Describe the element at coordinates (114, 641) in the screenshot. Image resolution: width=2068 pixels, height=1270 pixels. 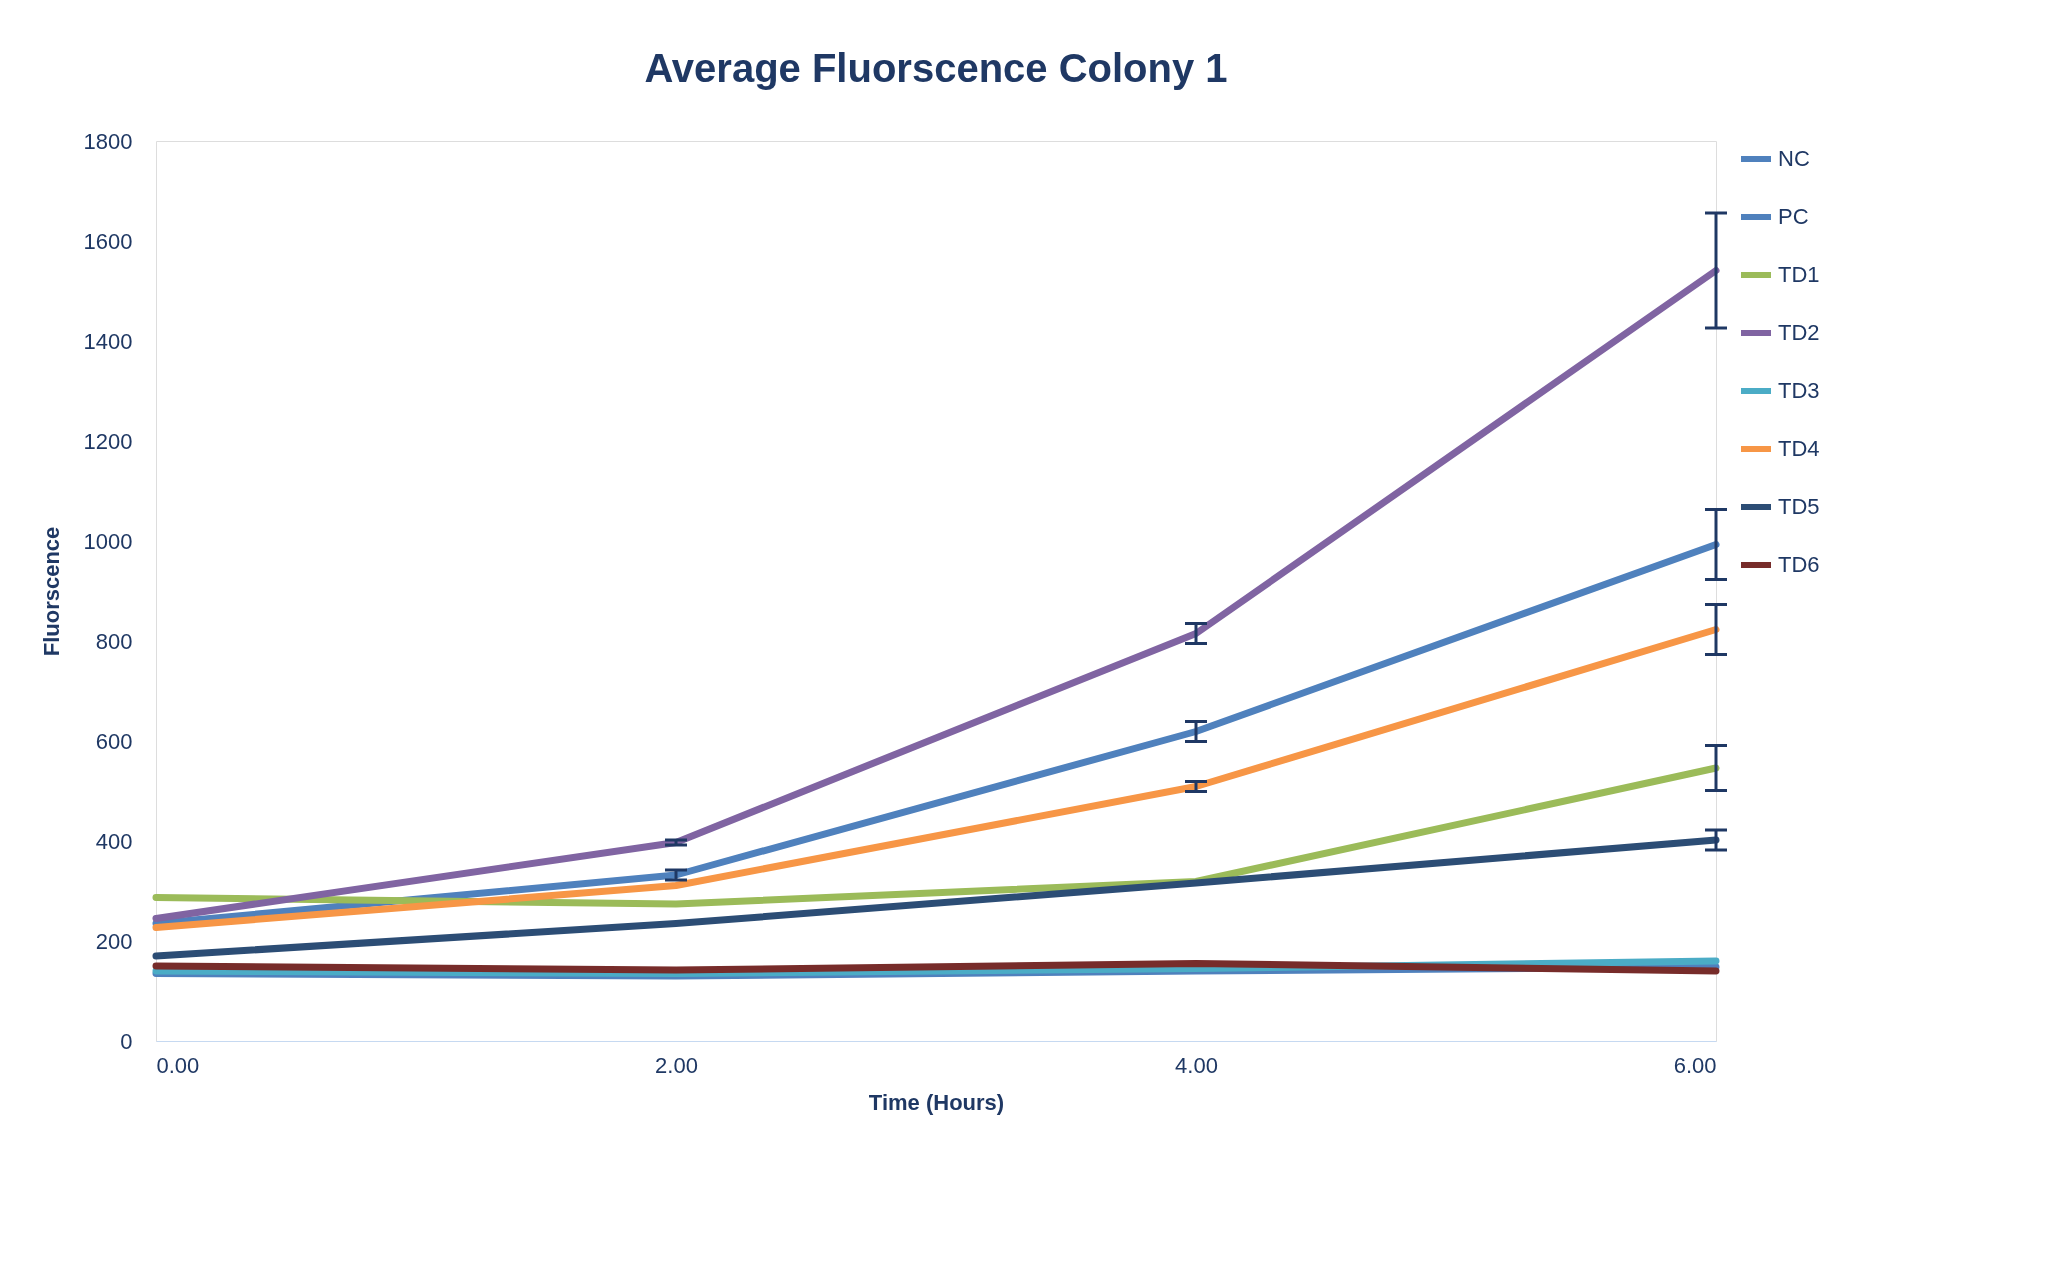
I see `y-tick-label: 800` at that location.